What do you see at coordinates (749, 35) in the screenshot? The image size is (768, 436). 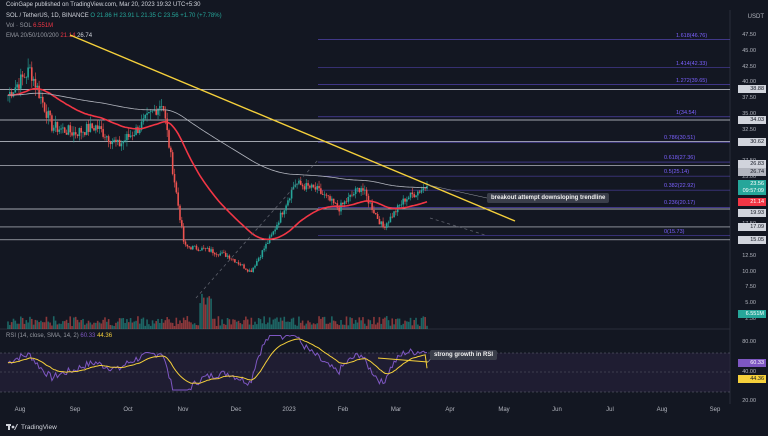 I see `price-tick-label: 47.50` at bounding box center [749, 35].